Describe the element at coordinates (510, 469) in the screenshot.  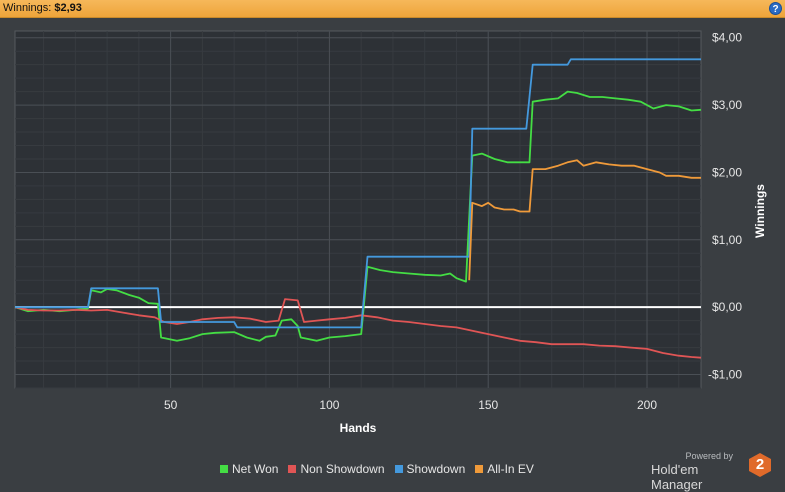
I see `legend-label: All-In EV` at that location.